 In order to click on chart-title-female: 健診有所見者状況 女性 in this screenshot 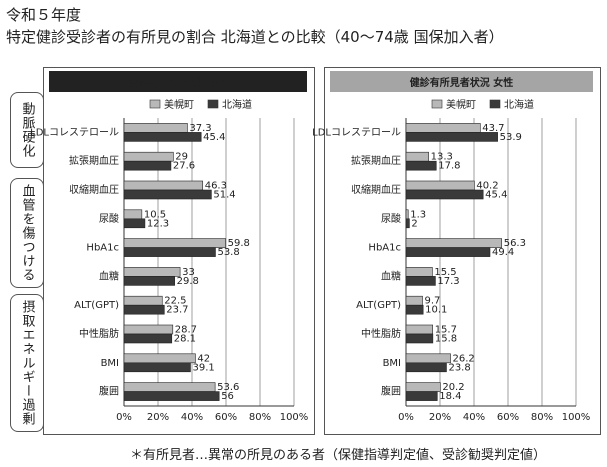, I will do `click(461, 82)`.